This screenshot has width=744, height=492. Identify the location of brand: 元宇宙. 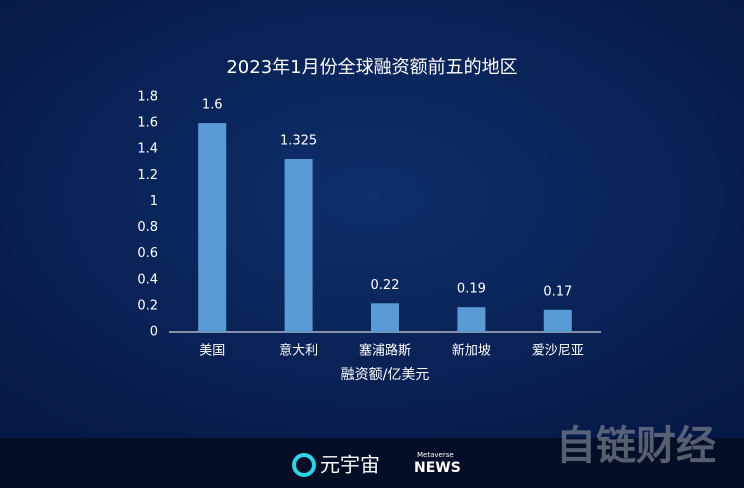
(350, 465).